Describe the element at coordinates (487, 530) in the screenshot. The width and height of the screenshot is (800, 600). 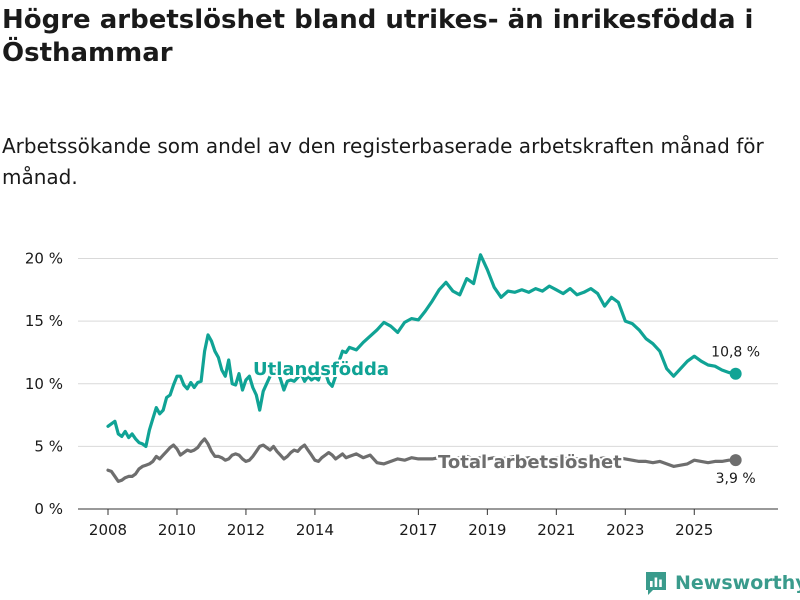
I see `x-tick-label: 2019` at that location.